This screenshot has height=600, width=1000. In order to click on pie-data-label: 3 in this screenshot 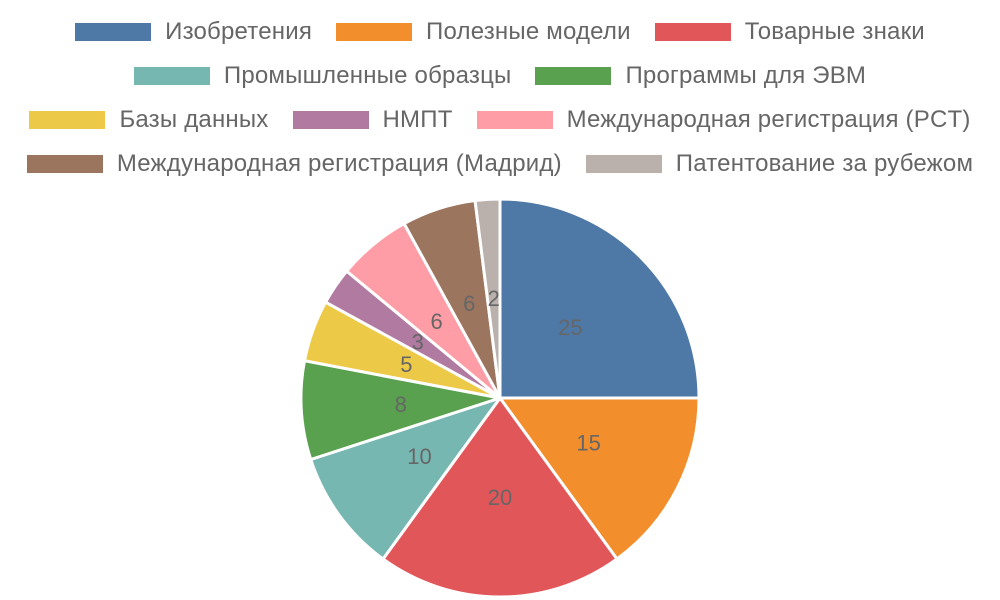, I will do `click(418, 342)`.